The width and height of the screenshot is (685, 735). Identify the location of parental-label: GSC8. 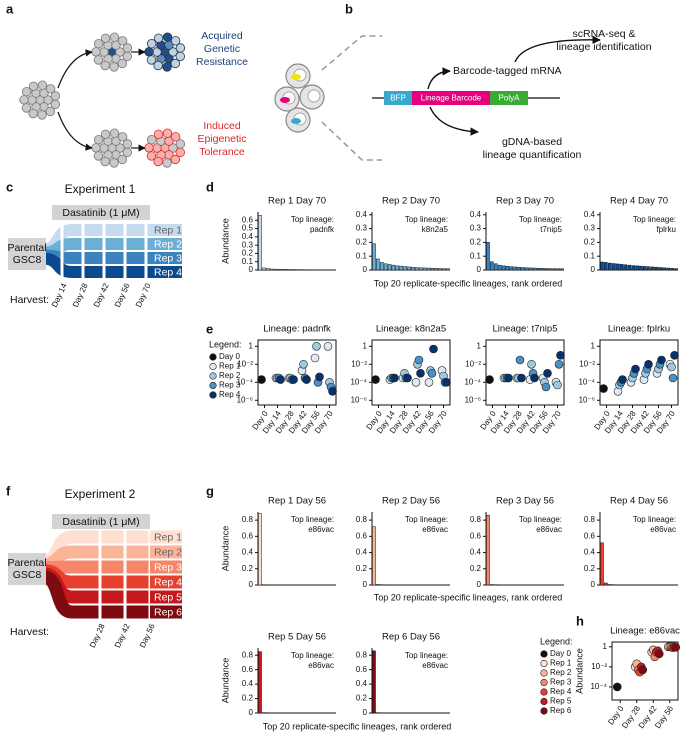
(27, 575).